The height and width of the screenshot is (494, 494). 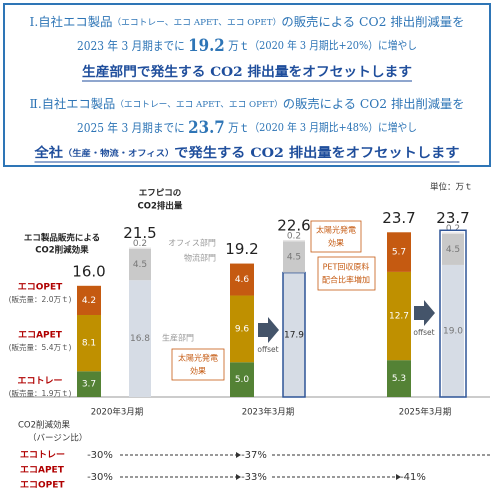 I want to click on total-label: 23.7, so click(x=398, y=218).